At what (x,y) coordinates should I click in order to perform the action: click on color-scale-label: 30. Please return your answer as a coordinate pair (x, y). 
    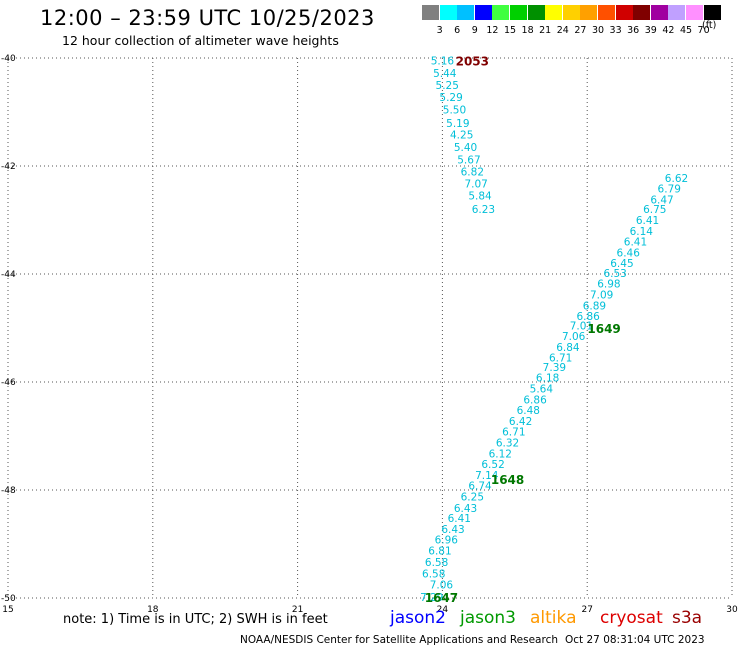
    Looking at the image, I should click on (598, 30).